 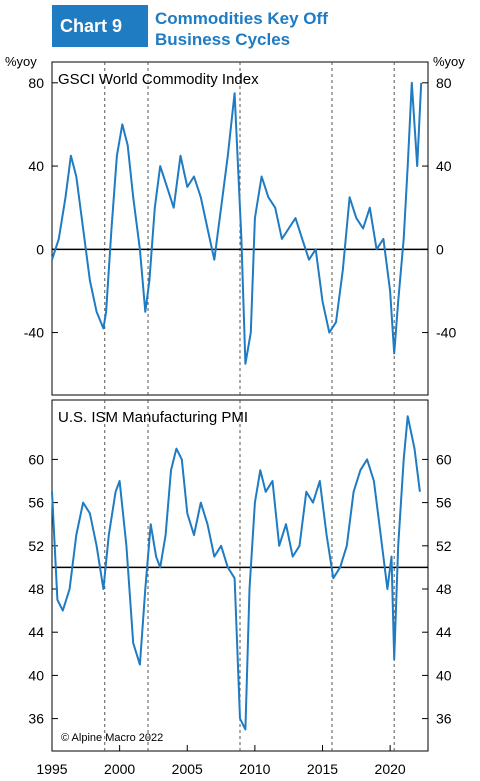 What do you see at coordinates (241, 18) in the screenshot?
I see `chart-title-line-1: Commodities Key Off` at bounding box center [241, 18].